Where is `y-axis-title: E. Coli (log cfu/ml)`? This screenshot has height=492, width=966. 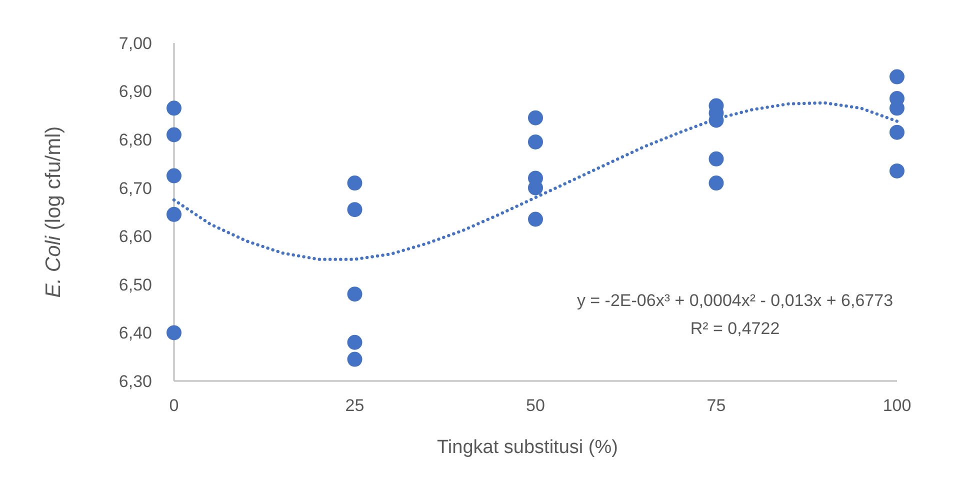 y-axis-title: E. Coli (log cfu/ml) is located at coordinates (53, 212).